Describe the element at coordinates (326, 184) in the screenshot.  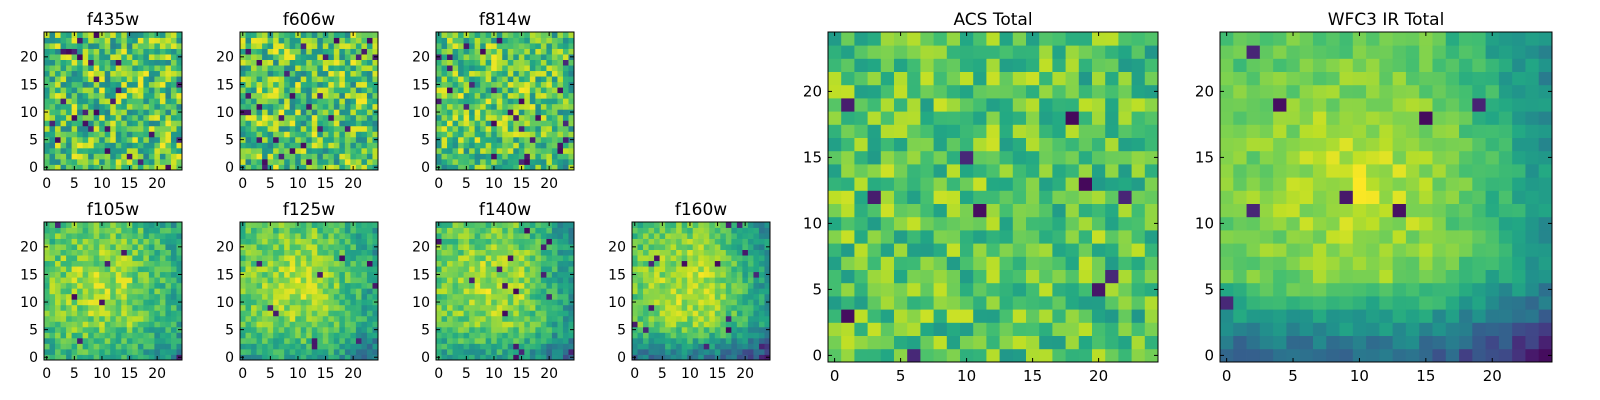
I see `x-tick-label: 15` at that location.